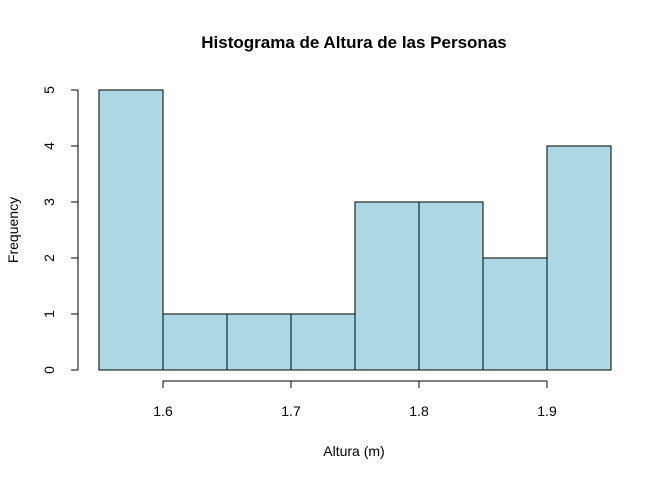  What do you see at coordinates (60, 230) in the screenshot?
I see `y-axis: 0 1 2 3 4 5` at bounding box center [60, 230].